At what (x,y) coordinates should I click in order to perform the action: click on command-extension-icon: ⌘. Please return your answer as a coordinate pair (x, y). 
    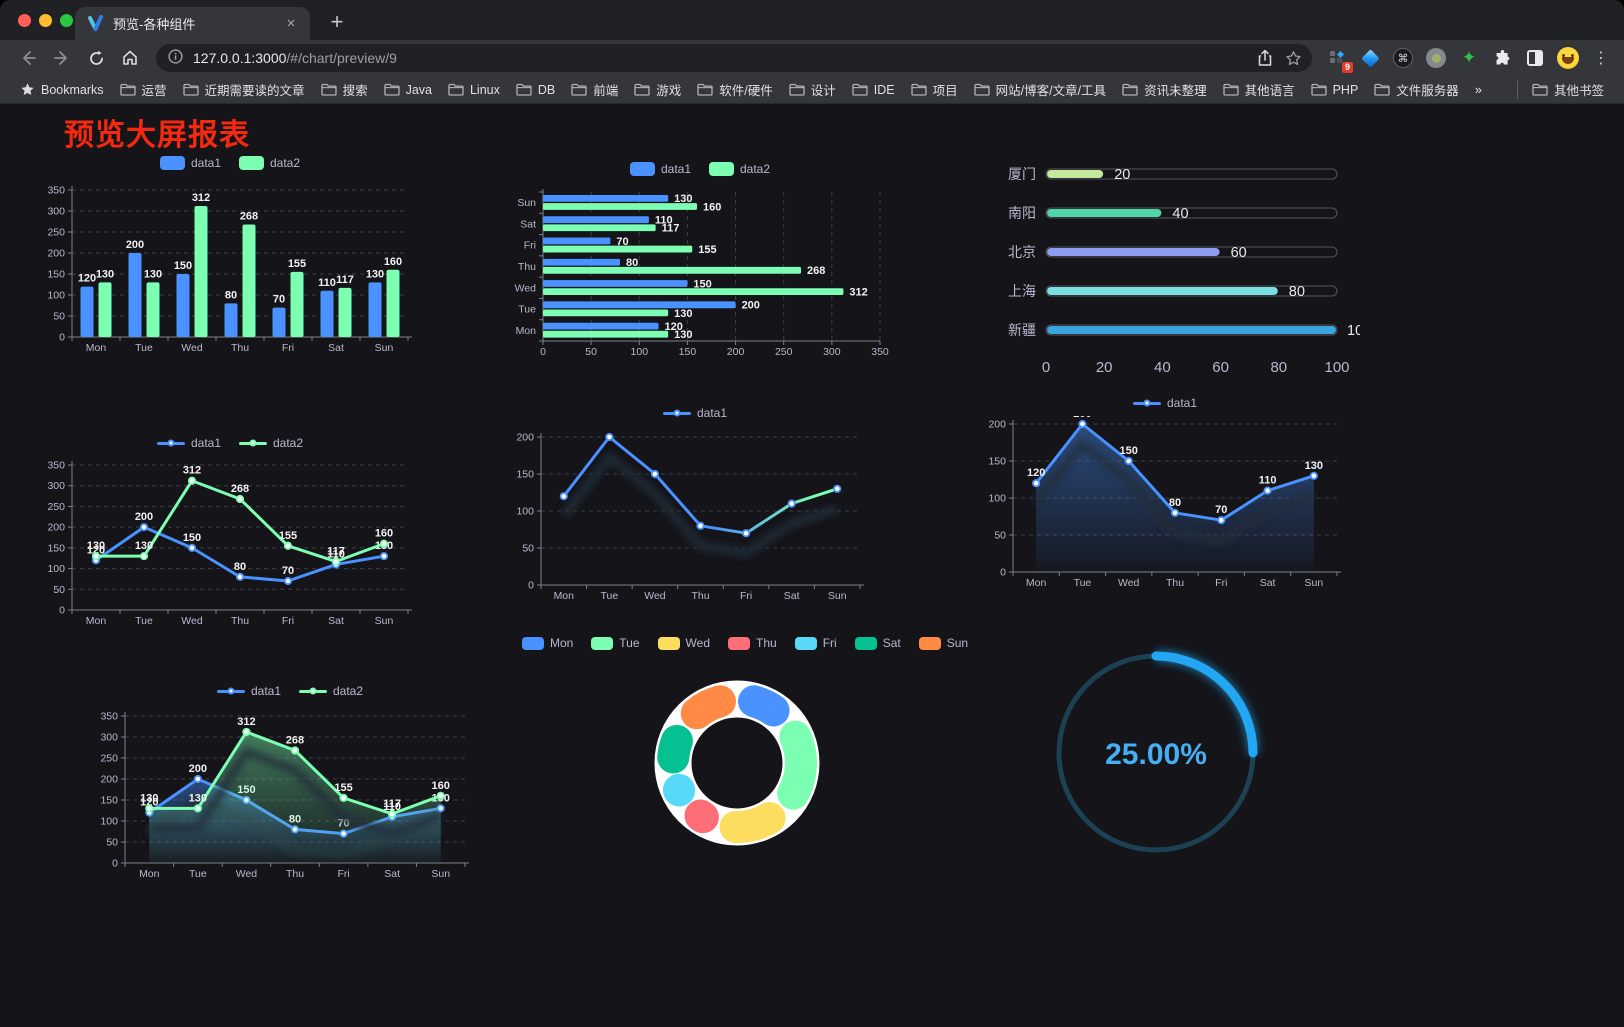
    Looking at the image, I should click on (1403, 58).